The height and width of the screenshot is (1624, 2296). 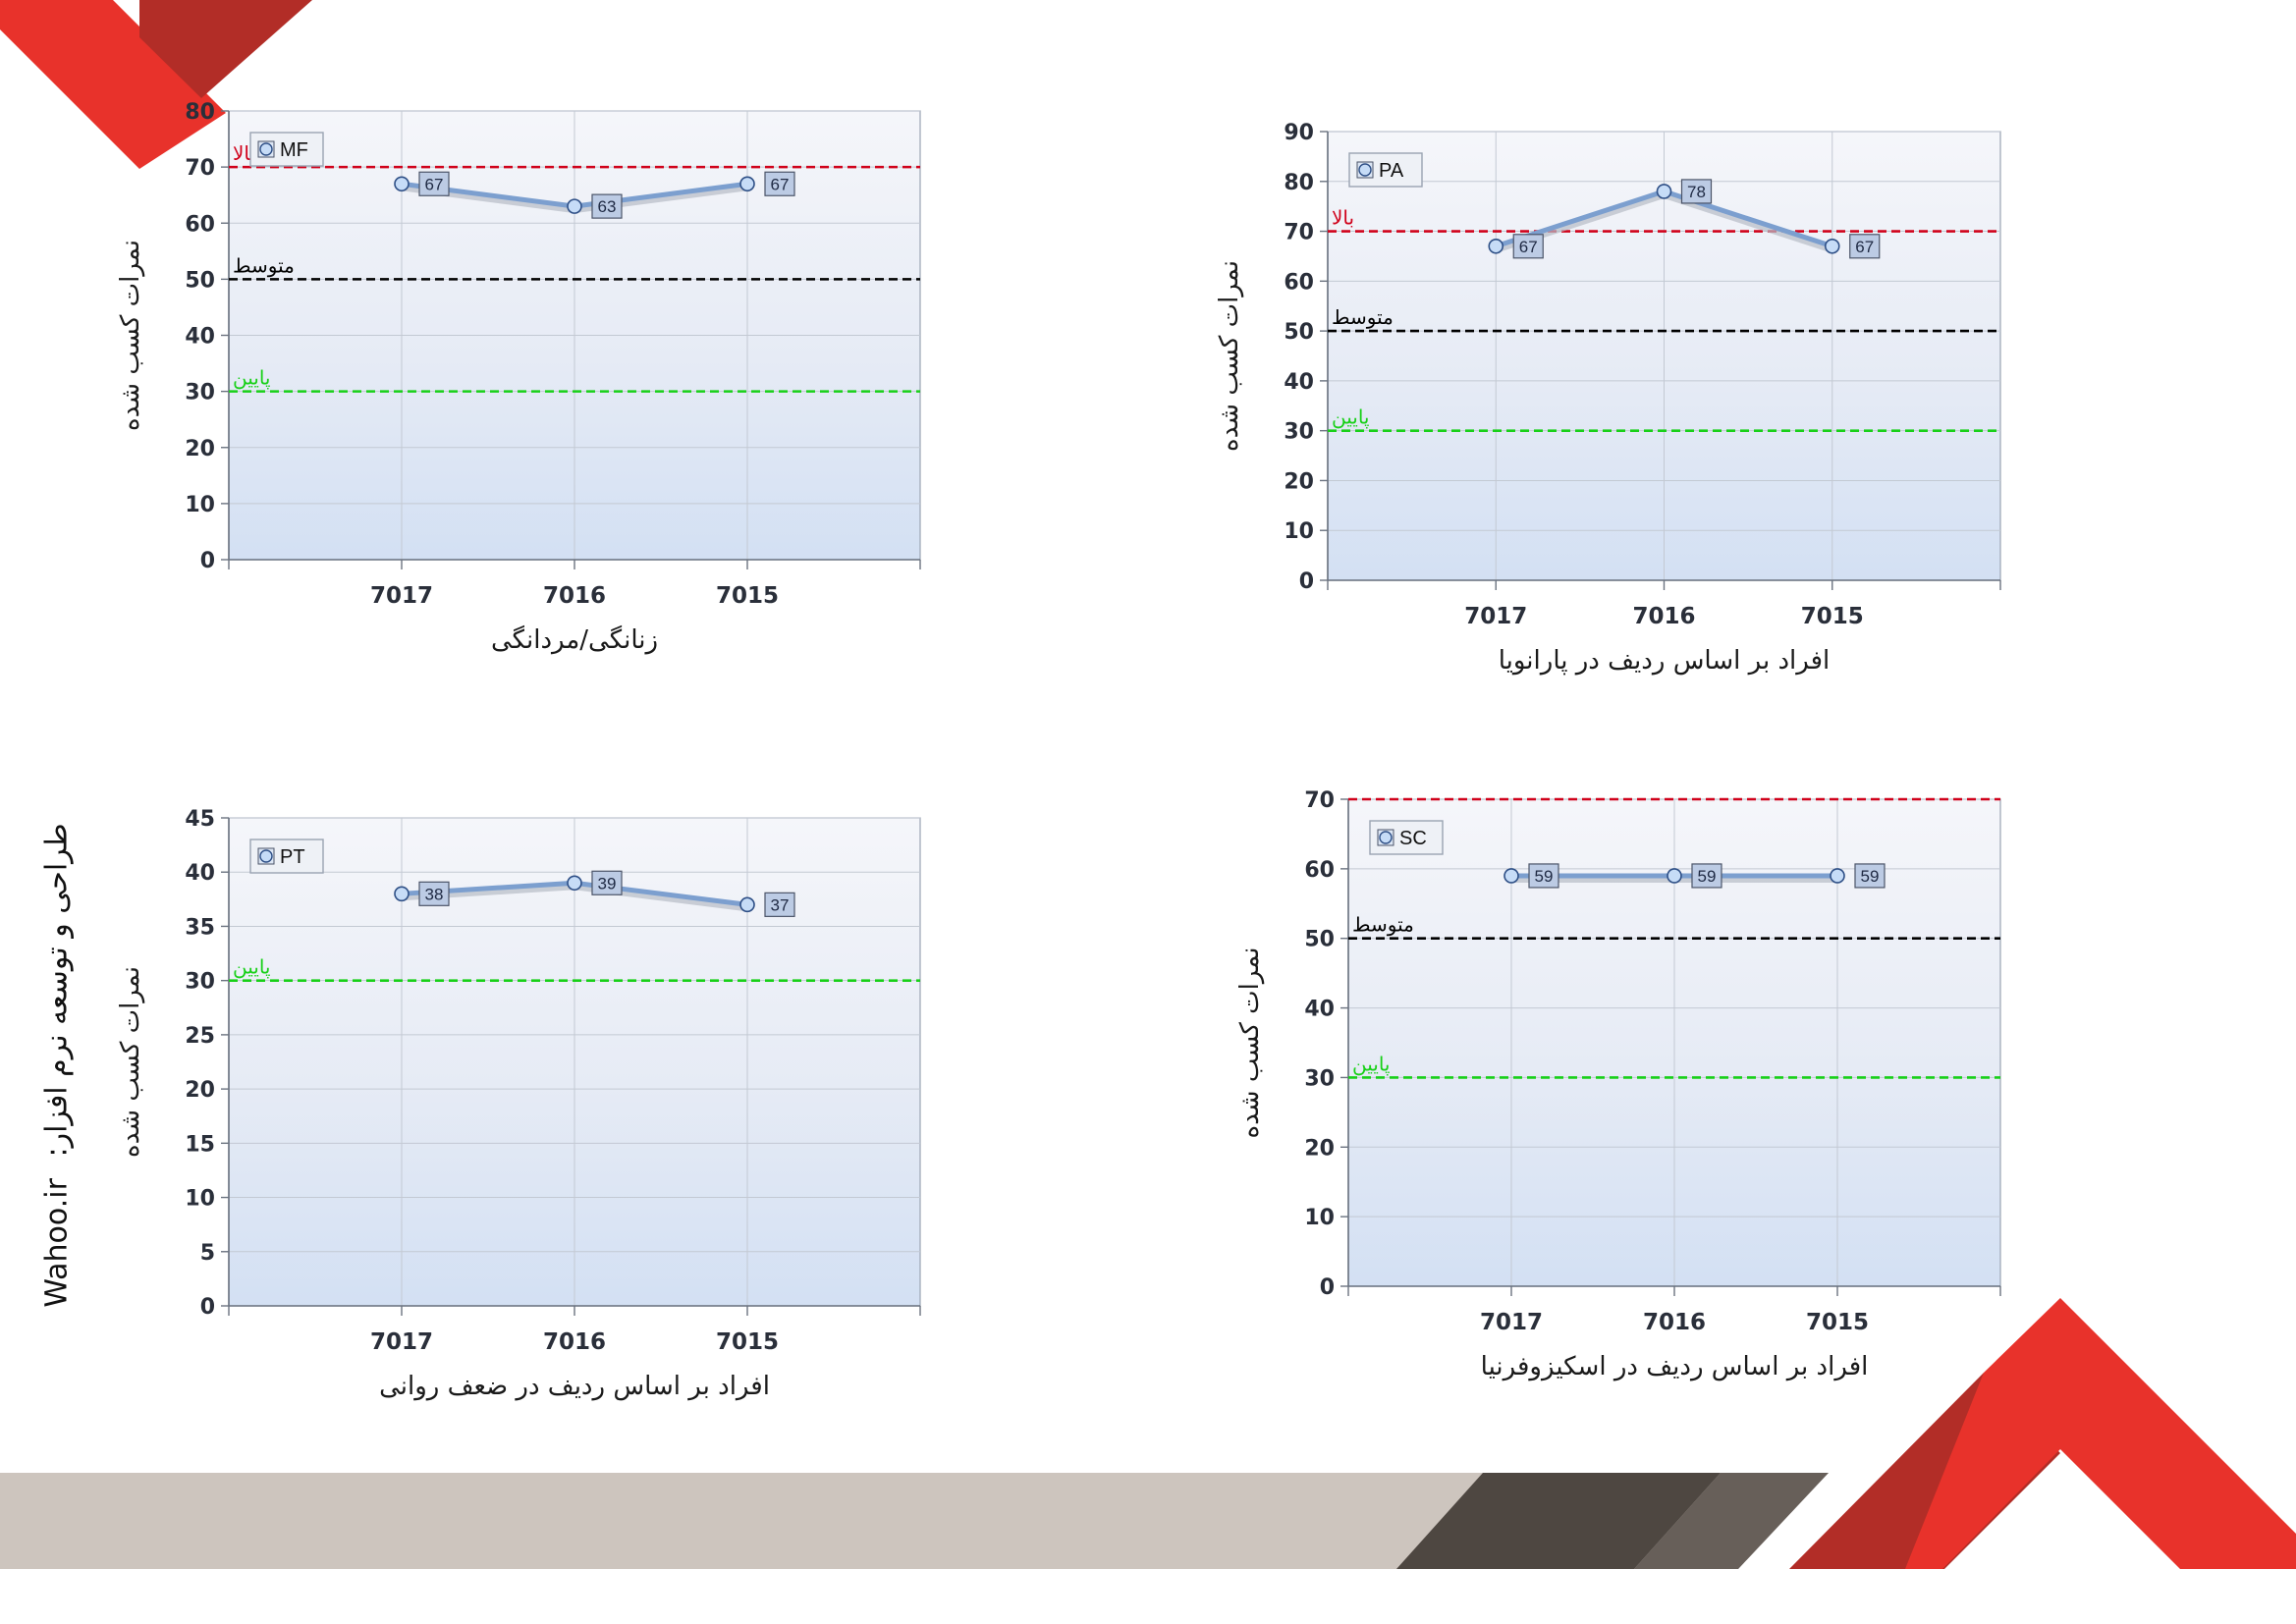 What do you see at coordinates (1675, 1366) in the screenshot?
I see `x-axis-title: افراد بر اساس ردیف در اسکیزوفرنیا` at bounding box center [1675, 1366].